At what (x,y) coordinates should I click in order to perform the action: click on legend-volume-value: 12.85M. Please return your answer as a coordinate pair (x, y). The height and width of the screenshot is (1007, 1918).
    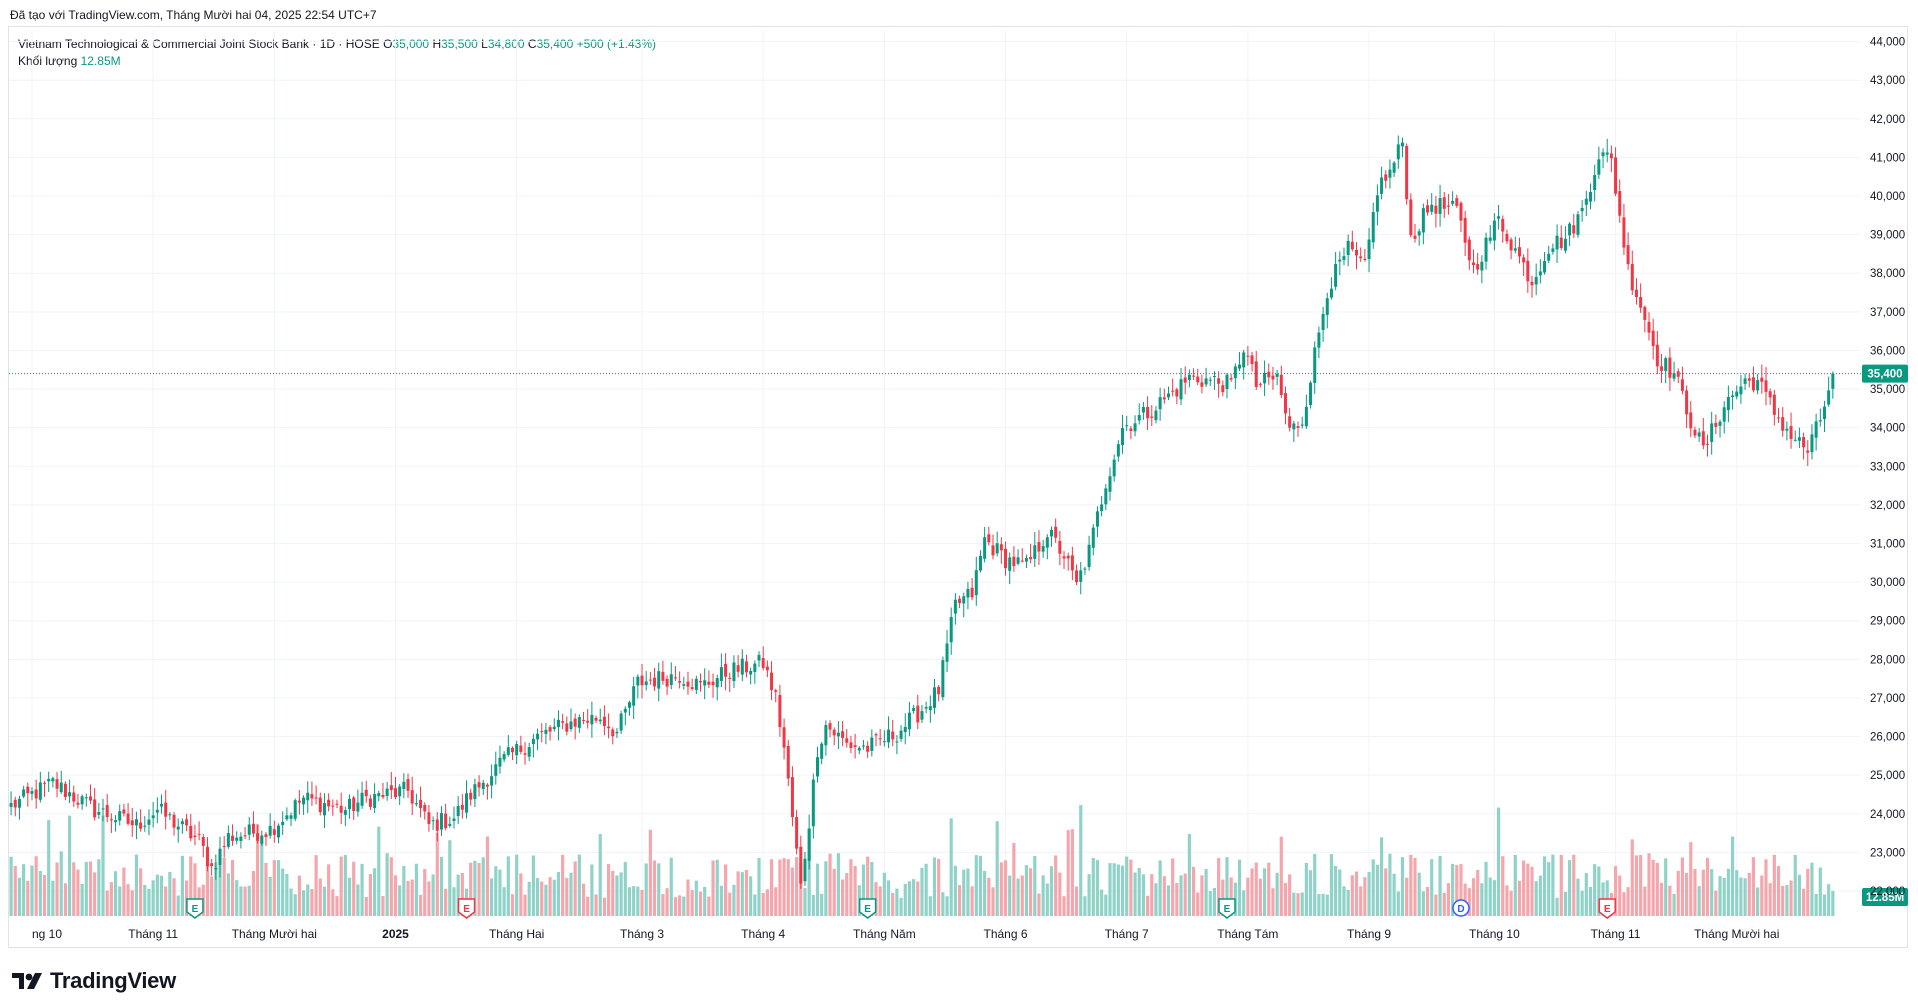
    Looking at the image, I should click on (100, 61).